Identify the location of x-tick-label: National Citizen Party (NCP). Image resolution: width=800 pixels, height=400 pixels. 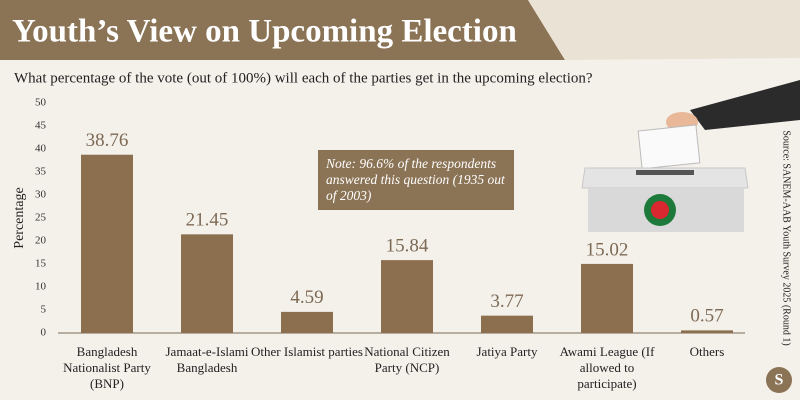
(407, 359).